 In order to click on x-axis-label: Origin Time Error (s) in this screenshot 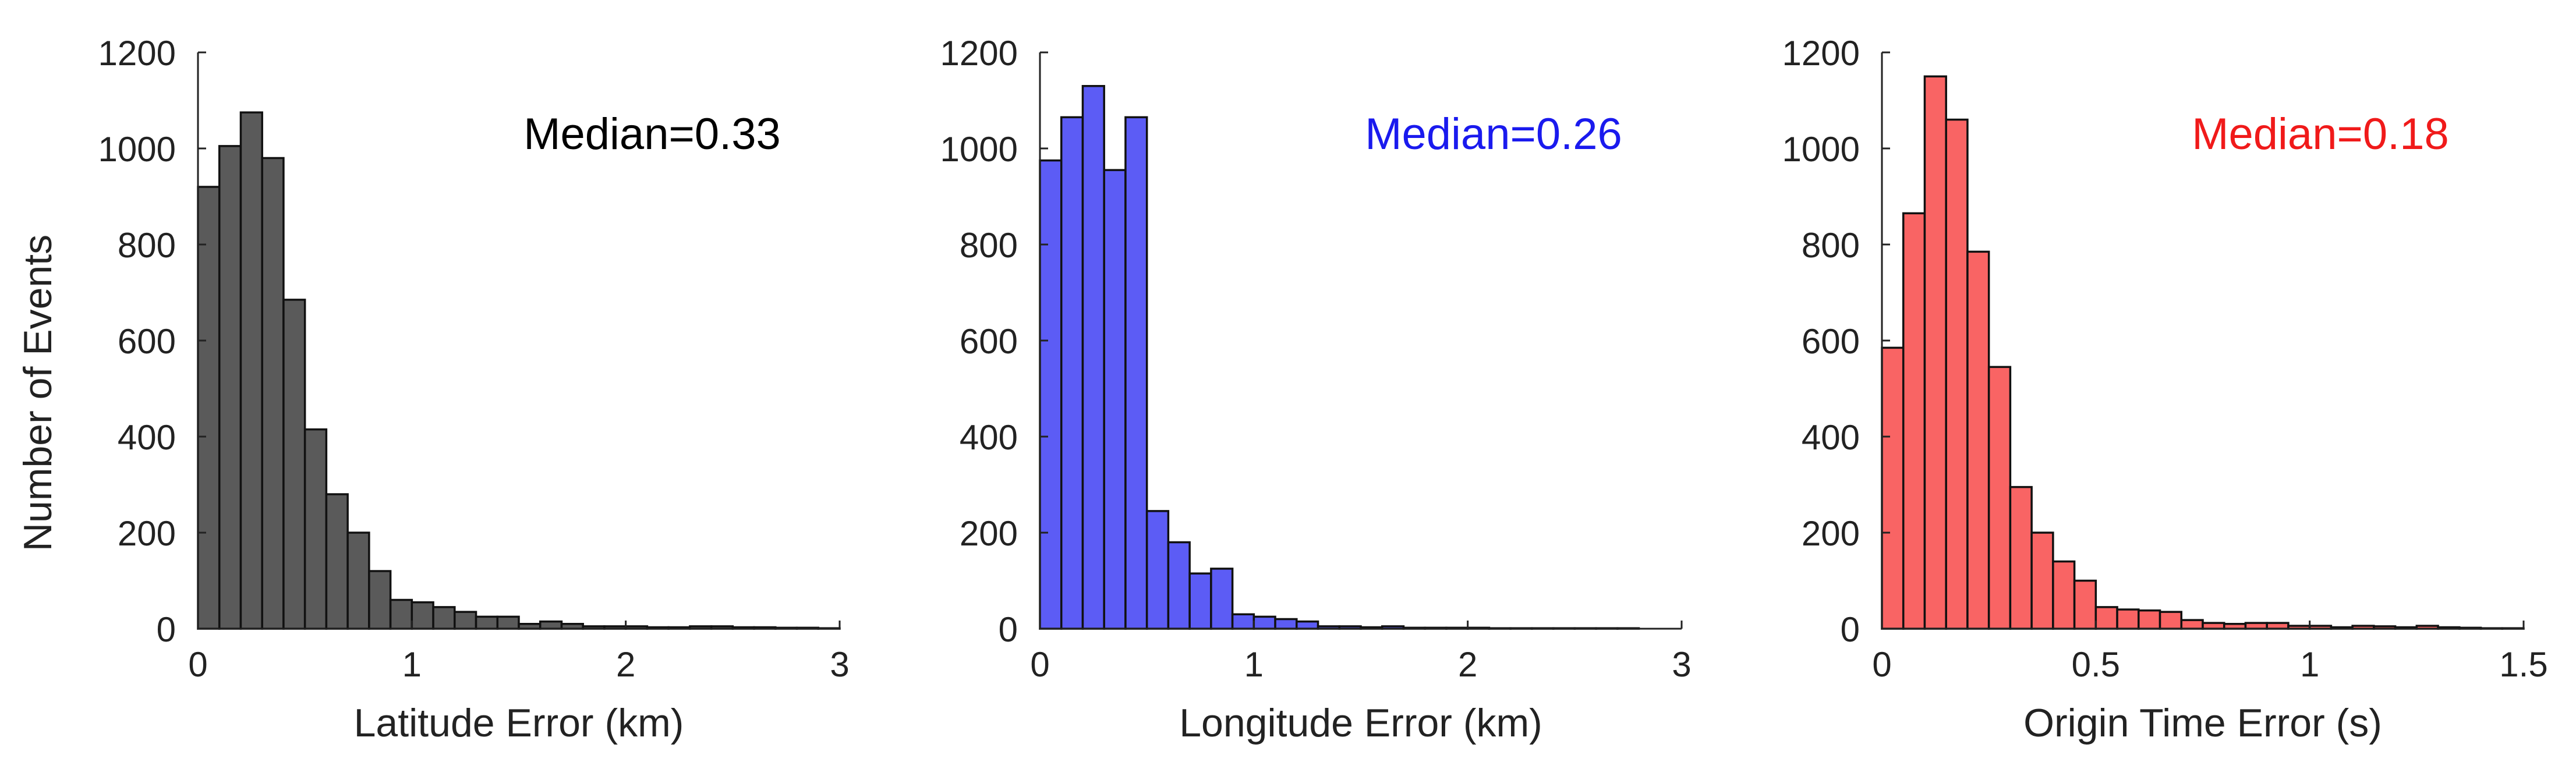, I will do `click(2202, 723)`.